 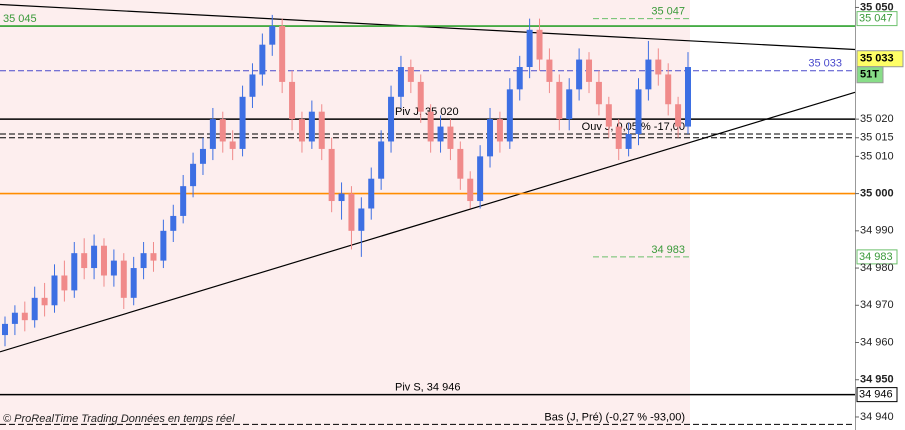 What do you see at coordinates (877, 138) in the screenshot?
I see `y-tick-label: 35 015` at bounding box center [877, 138].